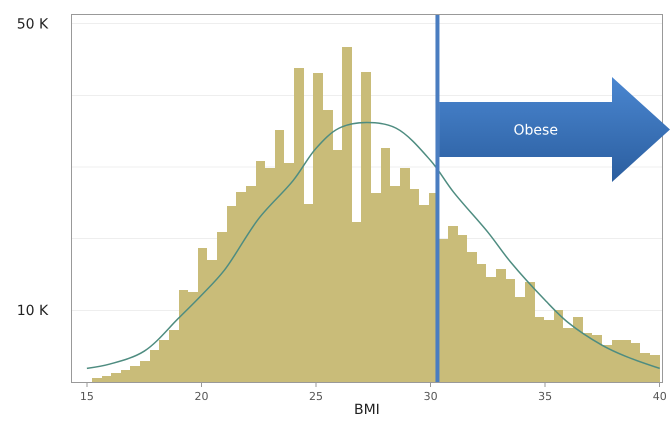 This screenshot has width=670, height=442. I want to click on y-tick-label: 50 K, so click(33, 24).